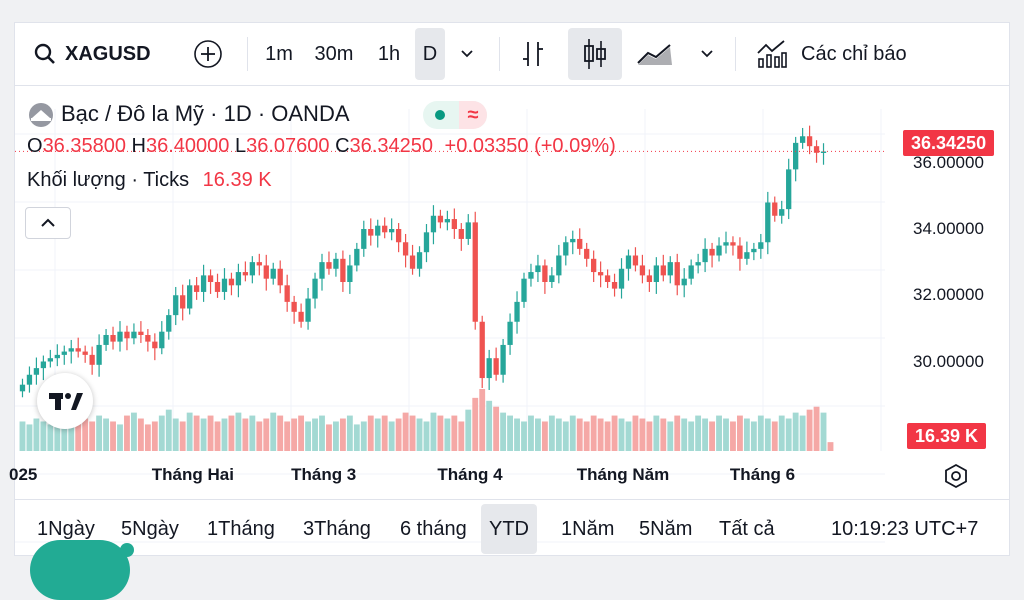 This screenshot has width=1024, height=600. Describe the element at coordinates (430, 54) in the screenshot. I see `interval-d: D` at that location.